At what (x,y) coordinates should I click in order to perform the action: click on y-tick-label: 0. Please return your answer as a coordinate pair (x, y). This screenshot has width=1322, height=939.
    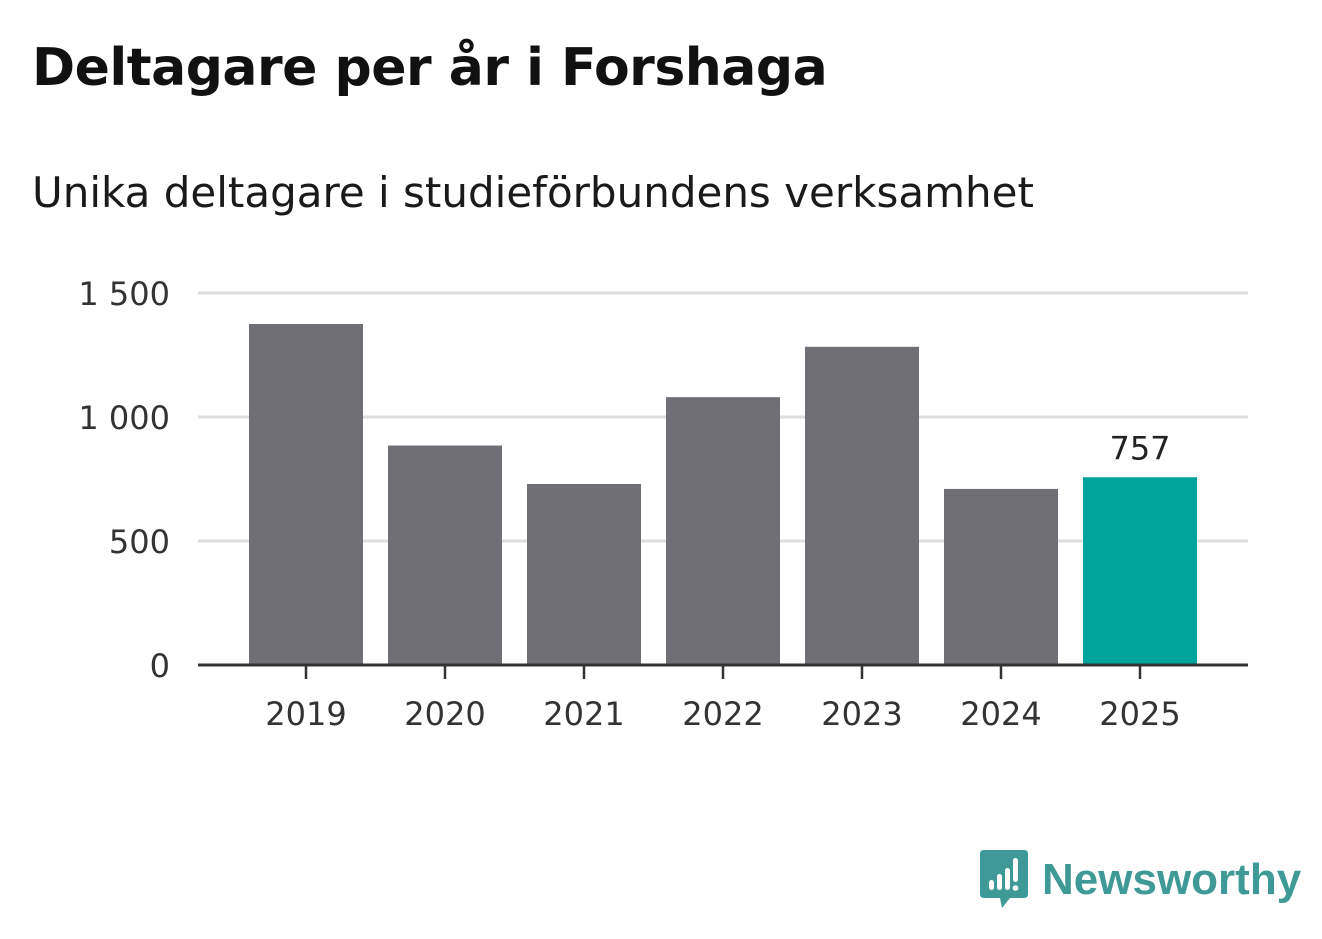
    Looking at the image, I should click on (160, 666).